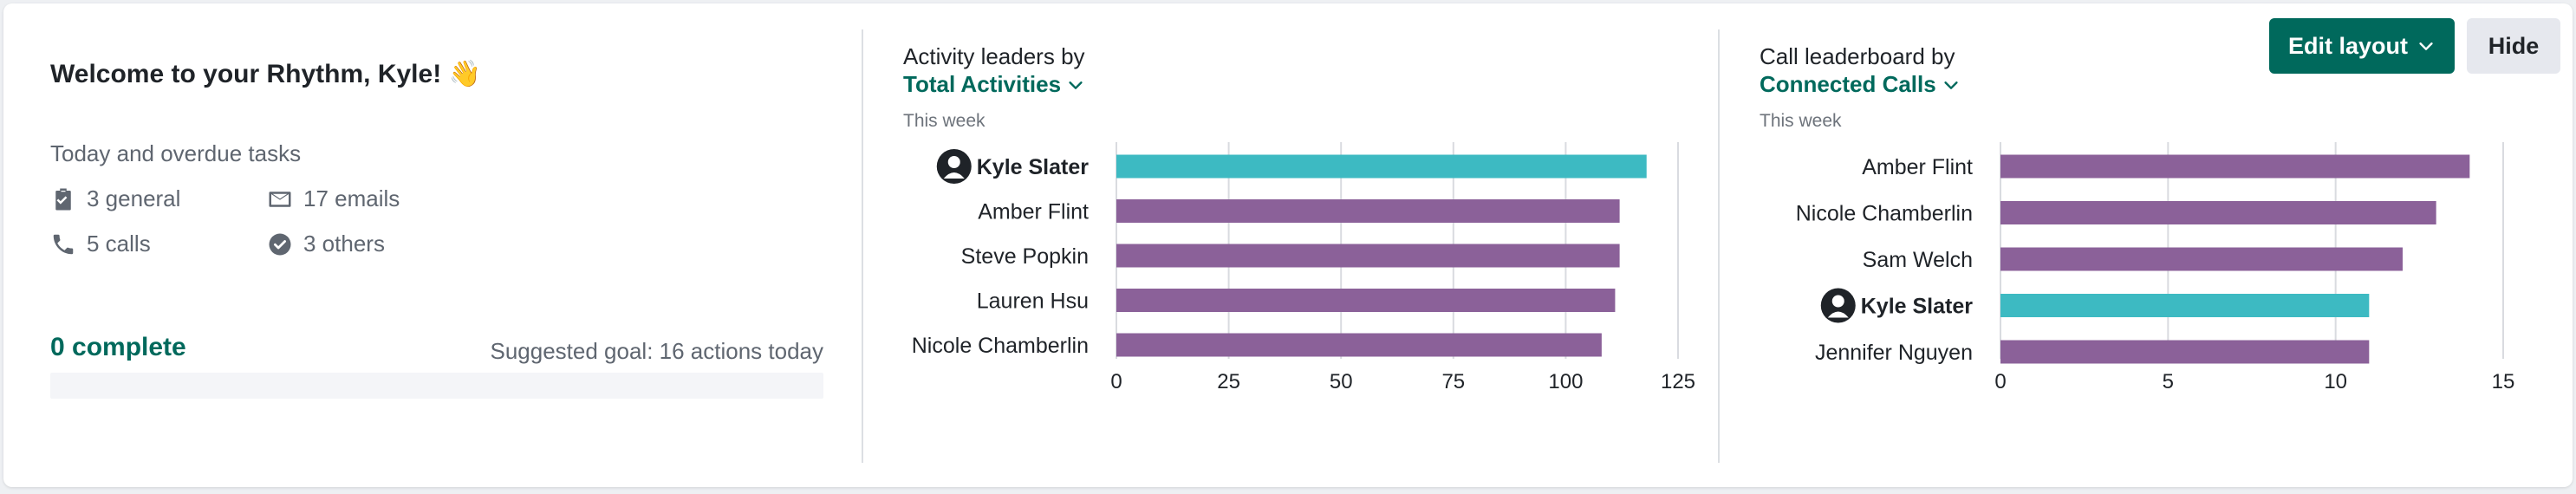  What do you see at coordinates (280, 244) in the screenshot?
I see `check-circle-icon` at bounding box center [280, 244].